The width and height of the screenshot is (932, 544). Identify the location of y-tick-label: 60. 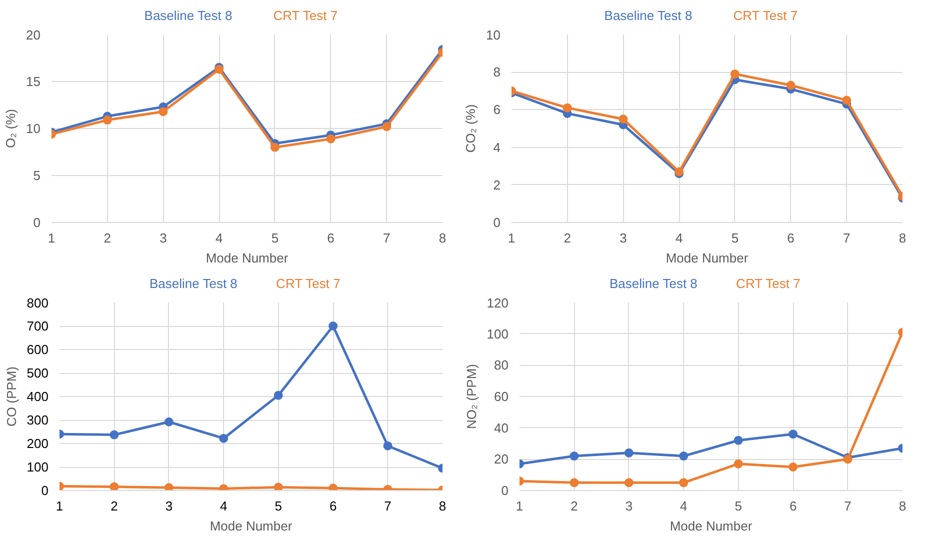
(501, 396).